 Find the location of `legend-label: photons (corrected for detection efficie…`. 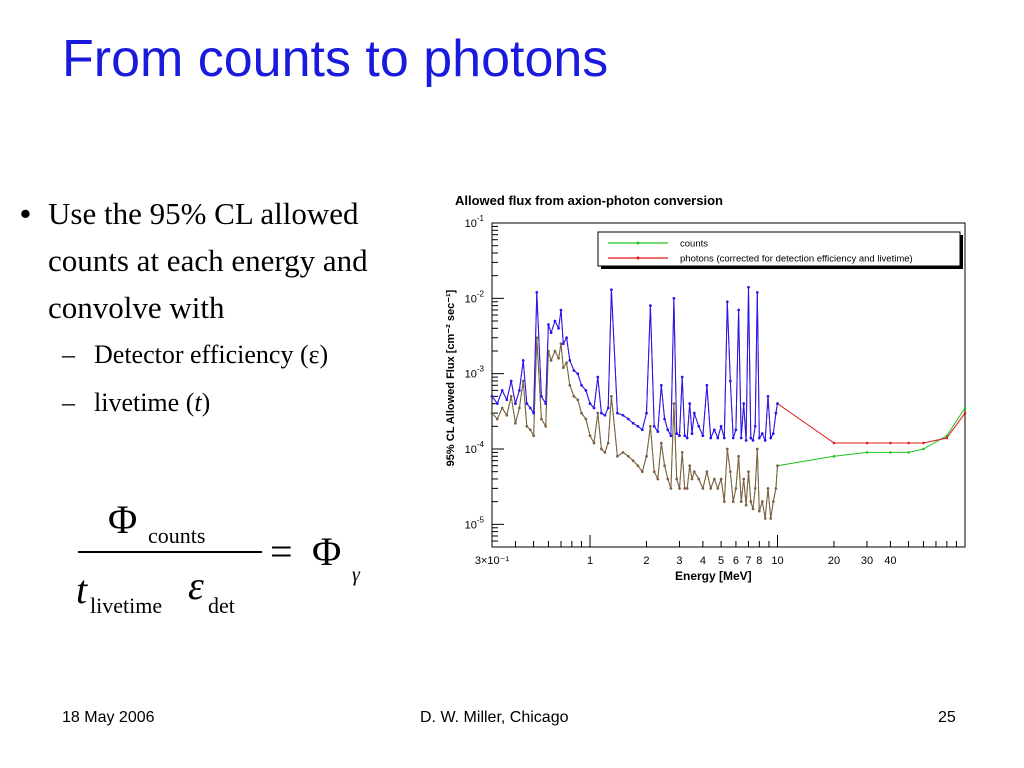

legend-label: photons (corrected for detection efficie… is located at coordinates (796, 259).